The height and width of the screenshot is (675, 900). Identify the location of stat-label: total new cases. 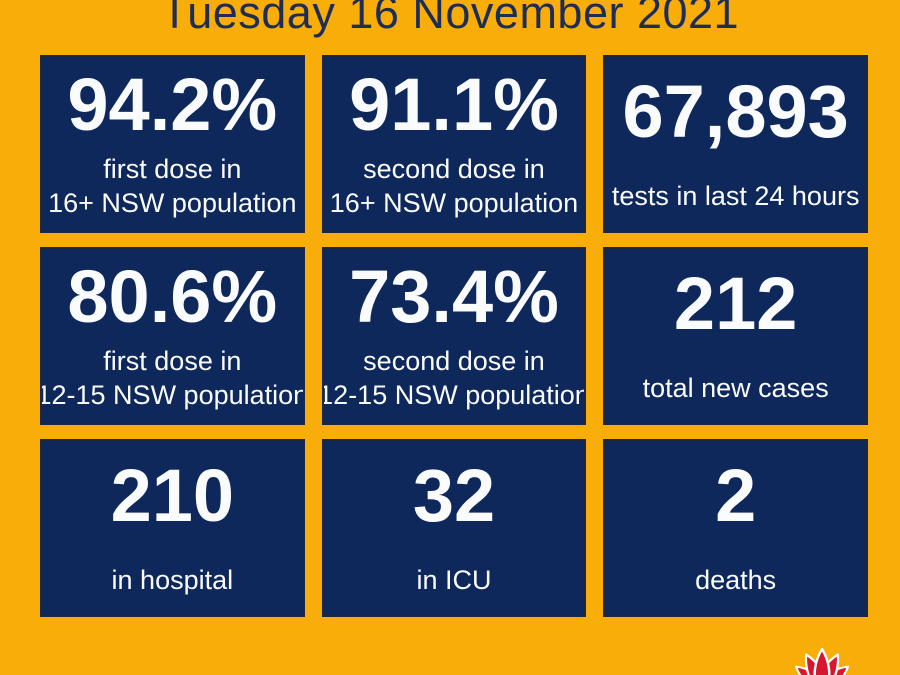
(736, 388).